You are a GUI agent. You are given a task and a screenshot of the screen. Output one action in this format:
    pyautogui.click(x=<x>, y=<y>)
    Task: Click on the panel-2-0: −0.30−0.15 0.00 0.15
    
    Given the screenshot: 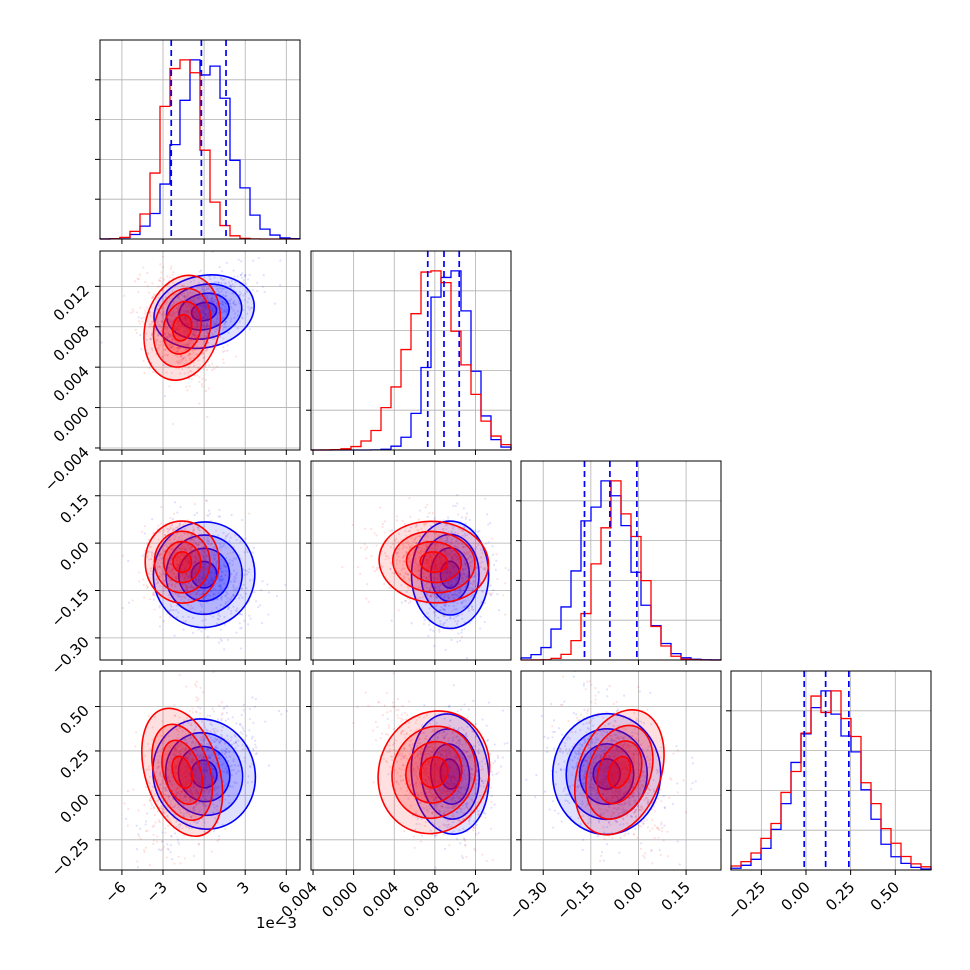 What is the action you would take?
    pyautogui.click(x=174, y=569)
    